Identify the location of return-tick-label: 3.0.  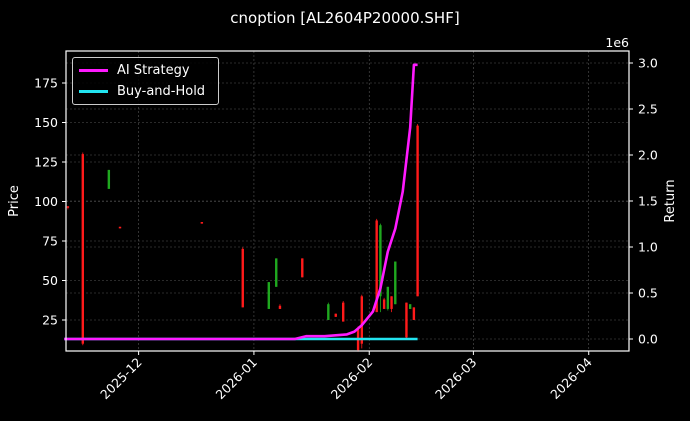
(648, 63).